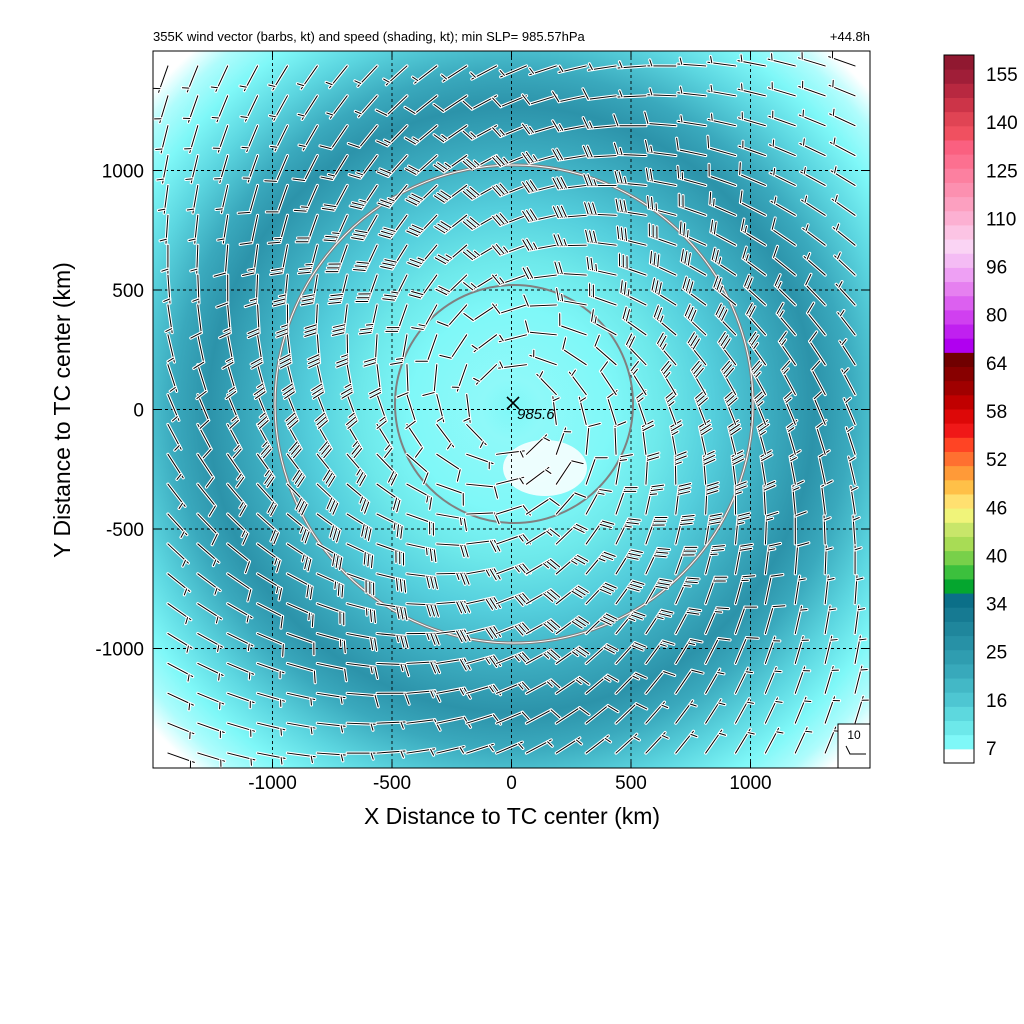  Describe the element at coordinates (750, 783) in the screenshot. I see `x-tick-label: 1000` at that location.